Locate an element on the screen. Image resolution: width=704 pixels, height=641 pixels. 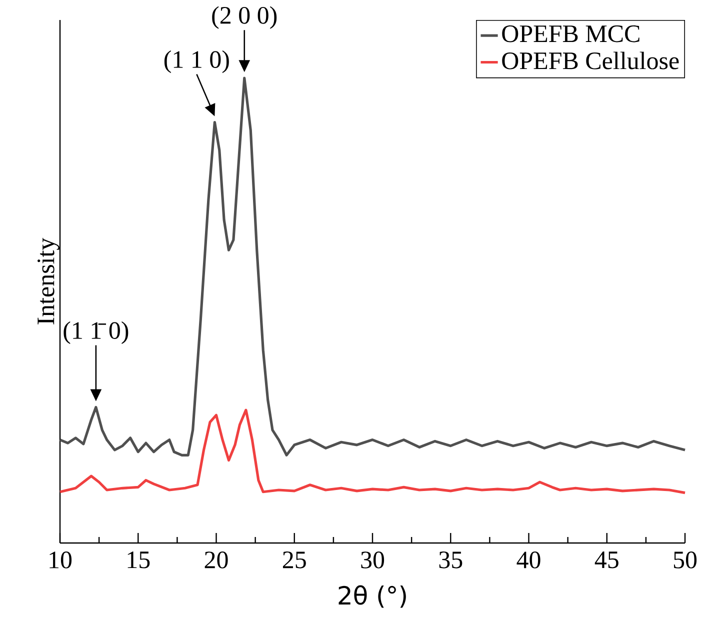
x-tick-label: 15 is located at coordinates (139, 560).